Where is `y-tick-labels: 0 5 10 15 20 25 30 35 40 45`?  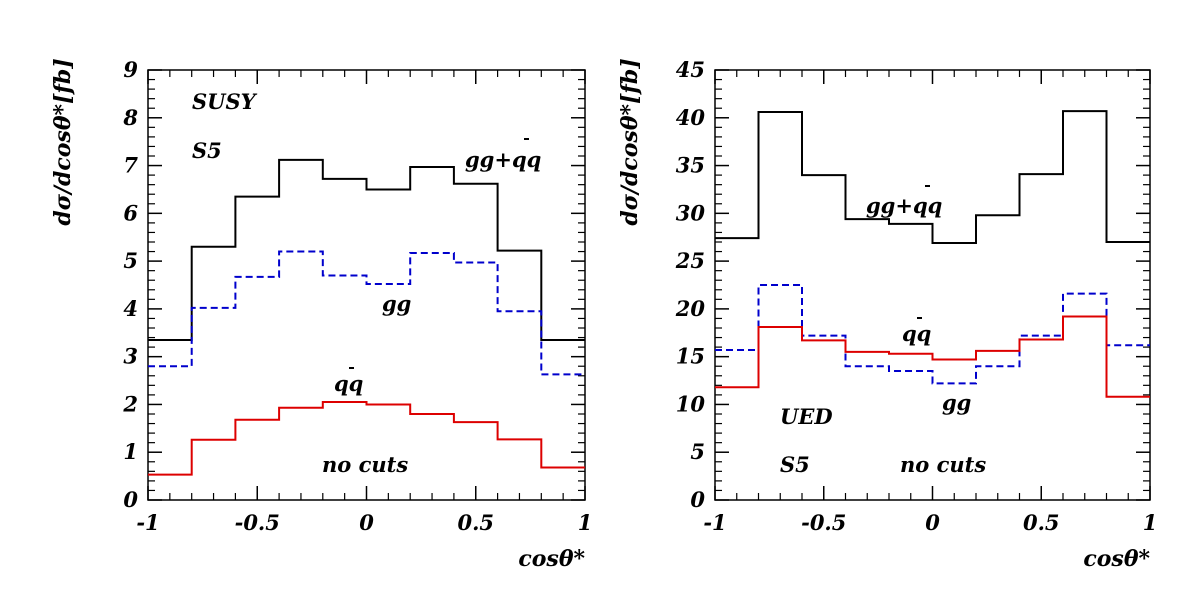 y-tick-labels: 0 5 10 15 20 25 30 35 40 45 is located at coordinates (690, 284).